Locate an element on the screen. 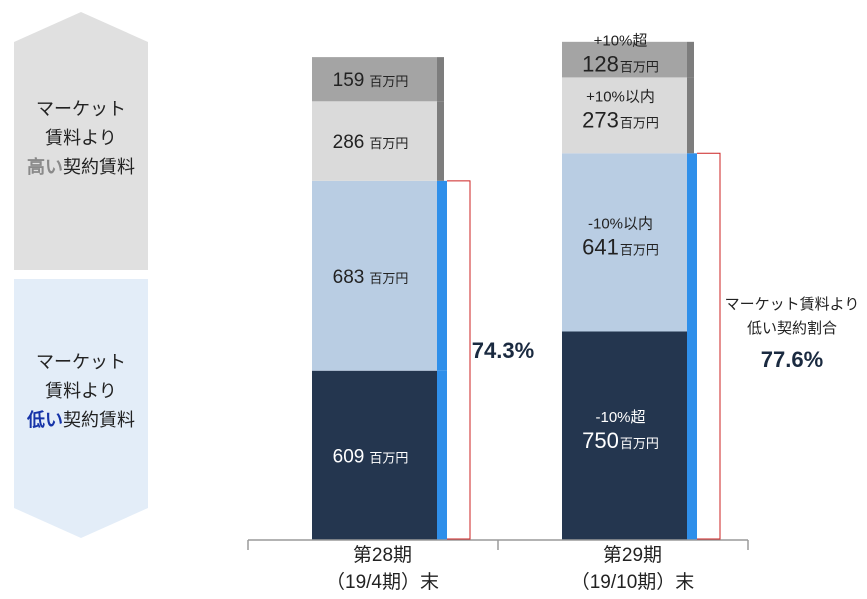  legend-high-suffix: 契約賃料 is located at coordinates (99, 167).